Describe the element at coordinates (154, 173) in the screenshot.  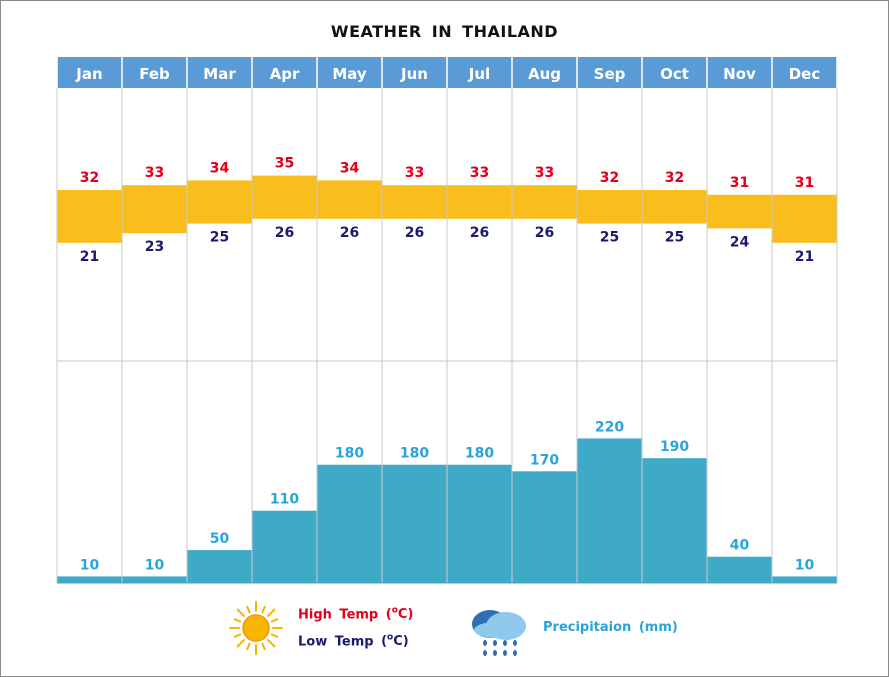
I see `high-temp-label-feb: 33` at that location.